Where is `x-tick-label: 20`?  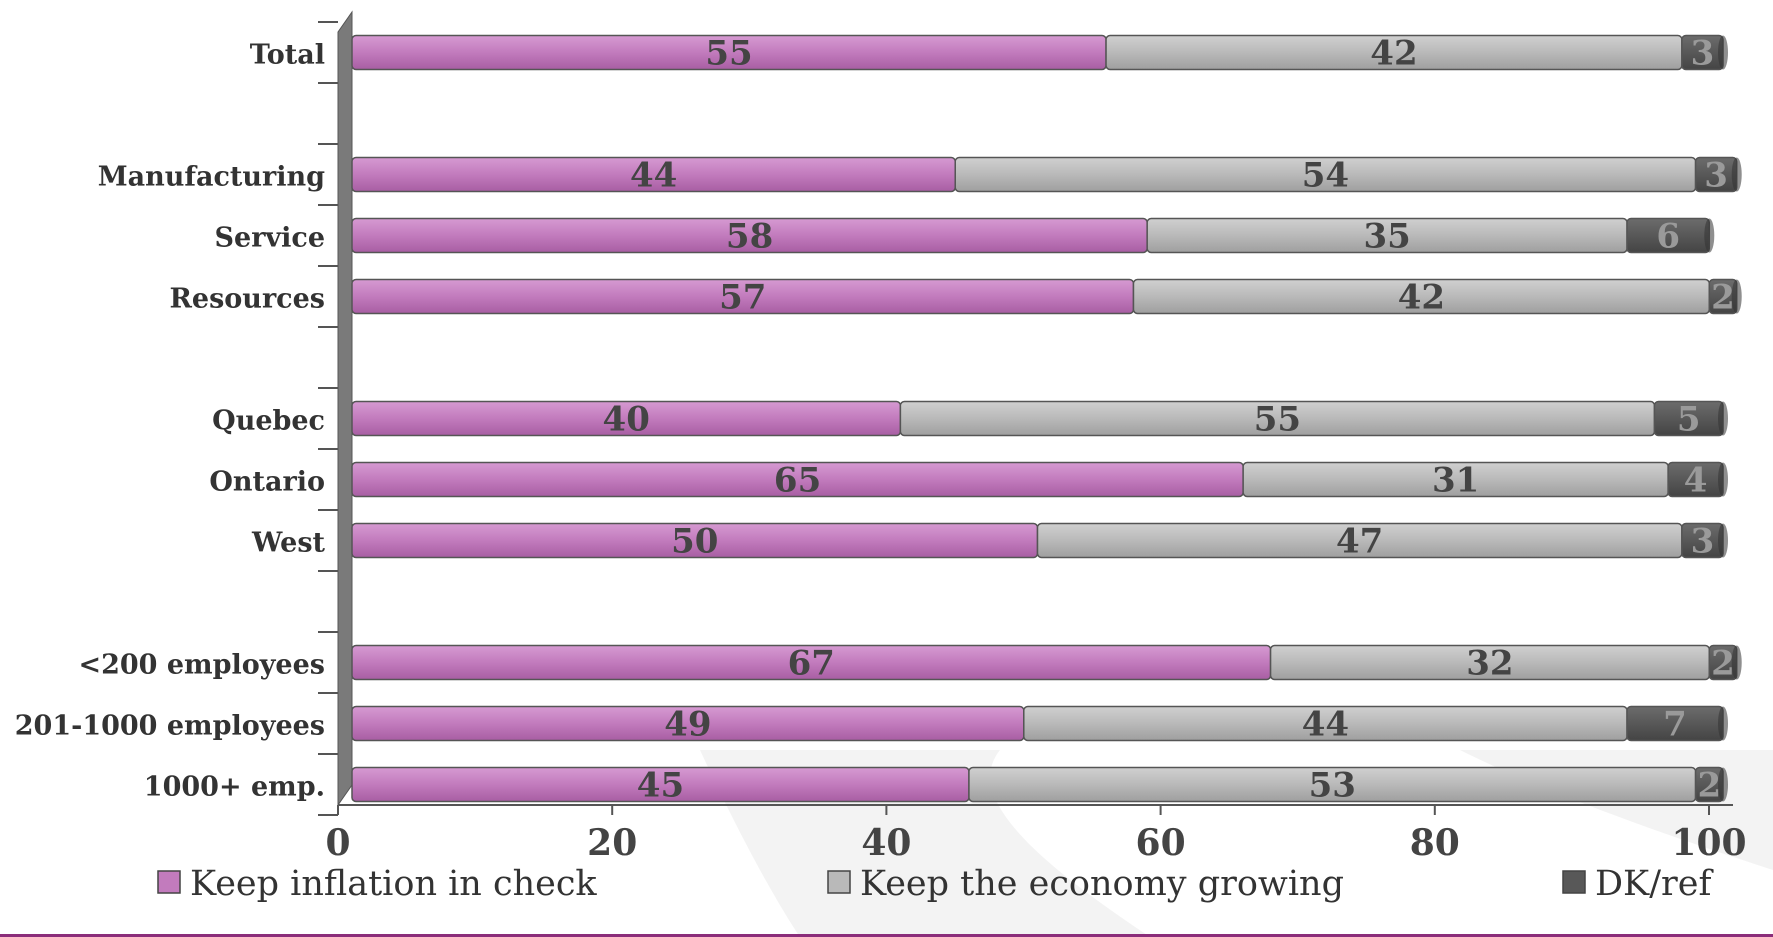
x-tick-label: 20 is located at coordinates (612, 843).